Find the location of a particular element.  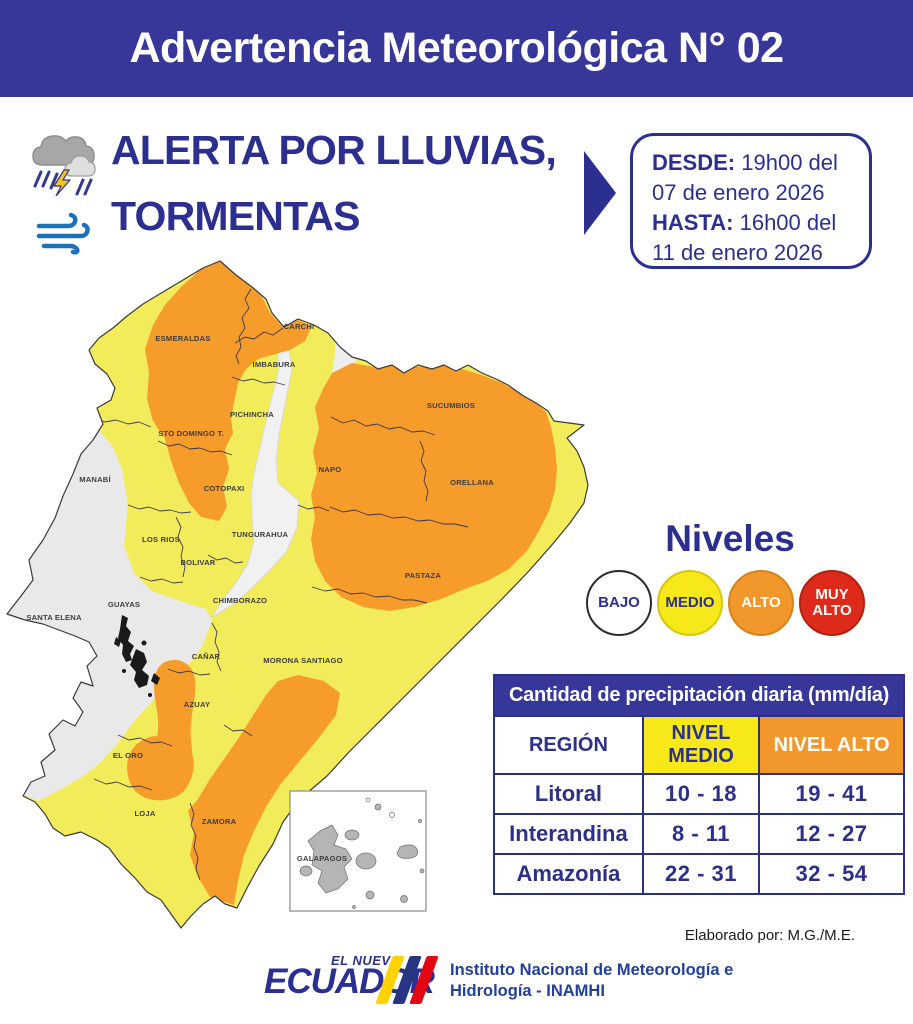

province-label: SUCUMBIOS is located at coordinates (451, 405).